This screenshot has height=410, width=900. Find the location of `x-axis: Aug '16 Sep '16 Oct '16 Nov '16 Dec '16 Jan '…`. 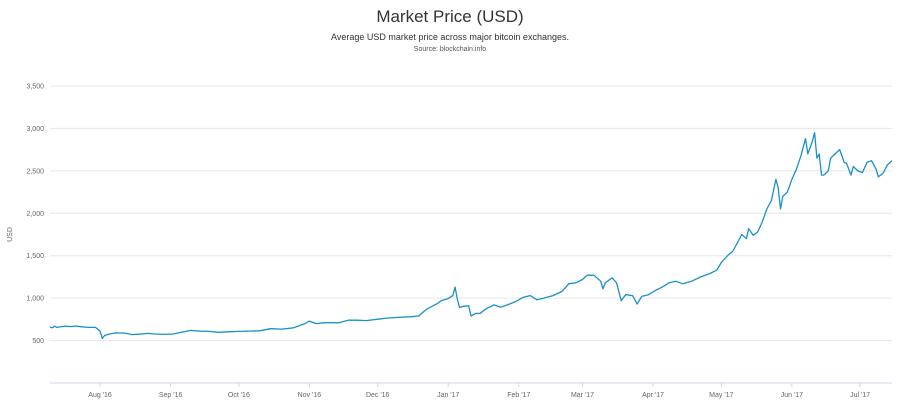

x-axis: Aug '16 Sep '16 Oct '16 Nov '16 Dec '16 Jan '… is located at coordinates (471, 390).